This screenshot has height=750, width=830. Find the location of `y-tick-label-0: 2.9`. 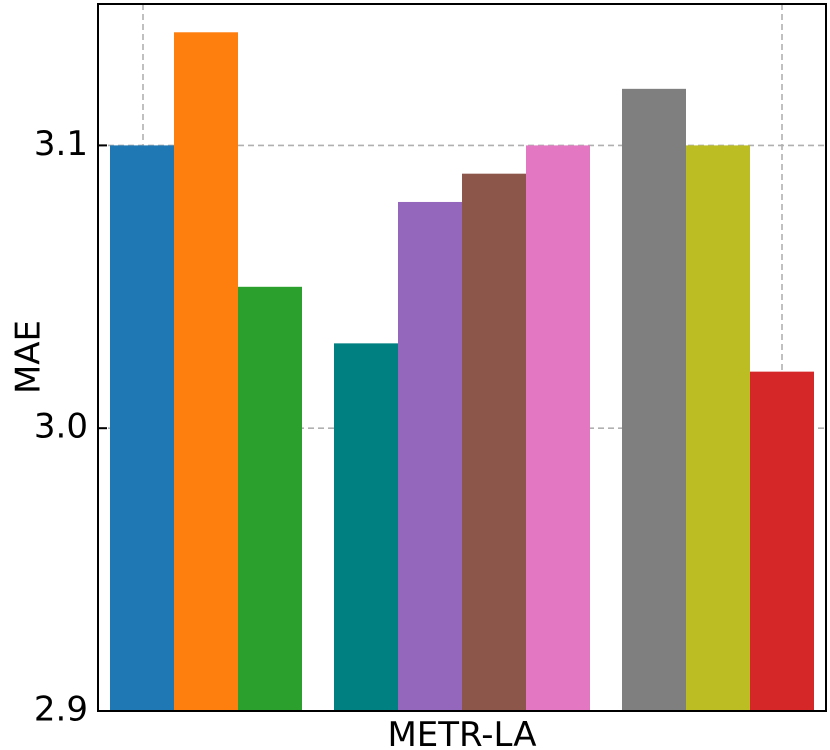

y-tick-label-0: 2.9 is located at coordinates (61, 710).